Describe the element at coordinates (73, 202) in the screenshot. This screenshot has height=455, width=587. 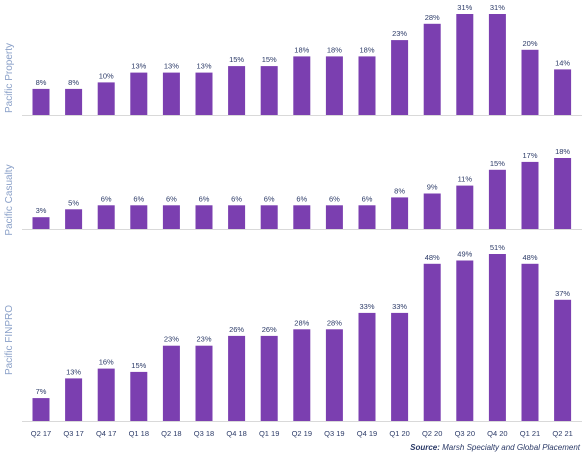
I see `data-label: 5%` at that location.